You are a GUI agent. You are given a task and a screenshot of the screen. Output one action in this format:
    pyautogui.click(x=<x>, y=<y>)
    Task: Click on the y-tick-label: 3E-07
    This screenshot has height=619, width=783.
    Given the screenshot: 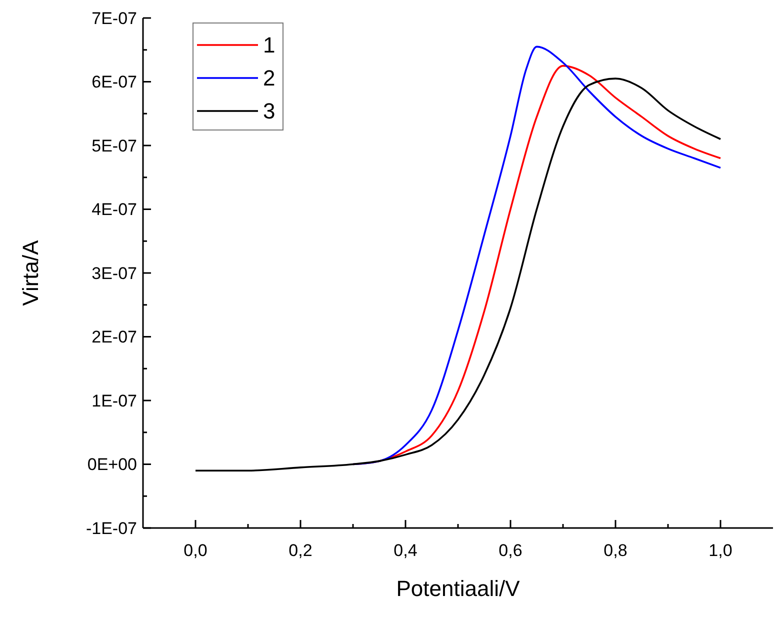 What is the action you would take?
    pyautogui.click(x=114, y=273)
    